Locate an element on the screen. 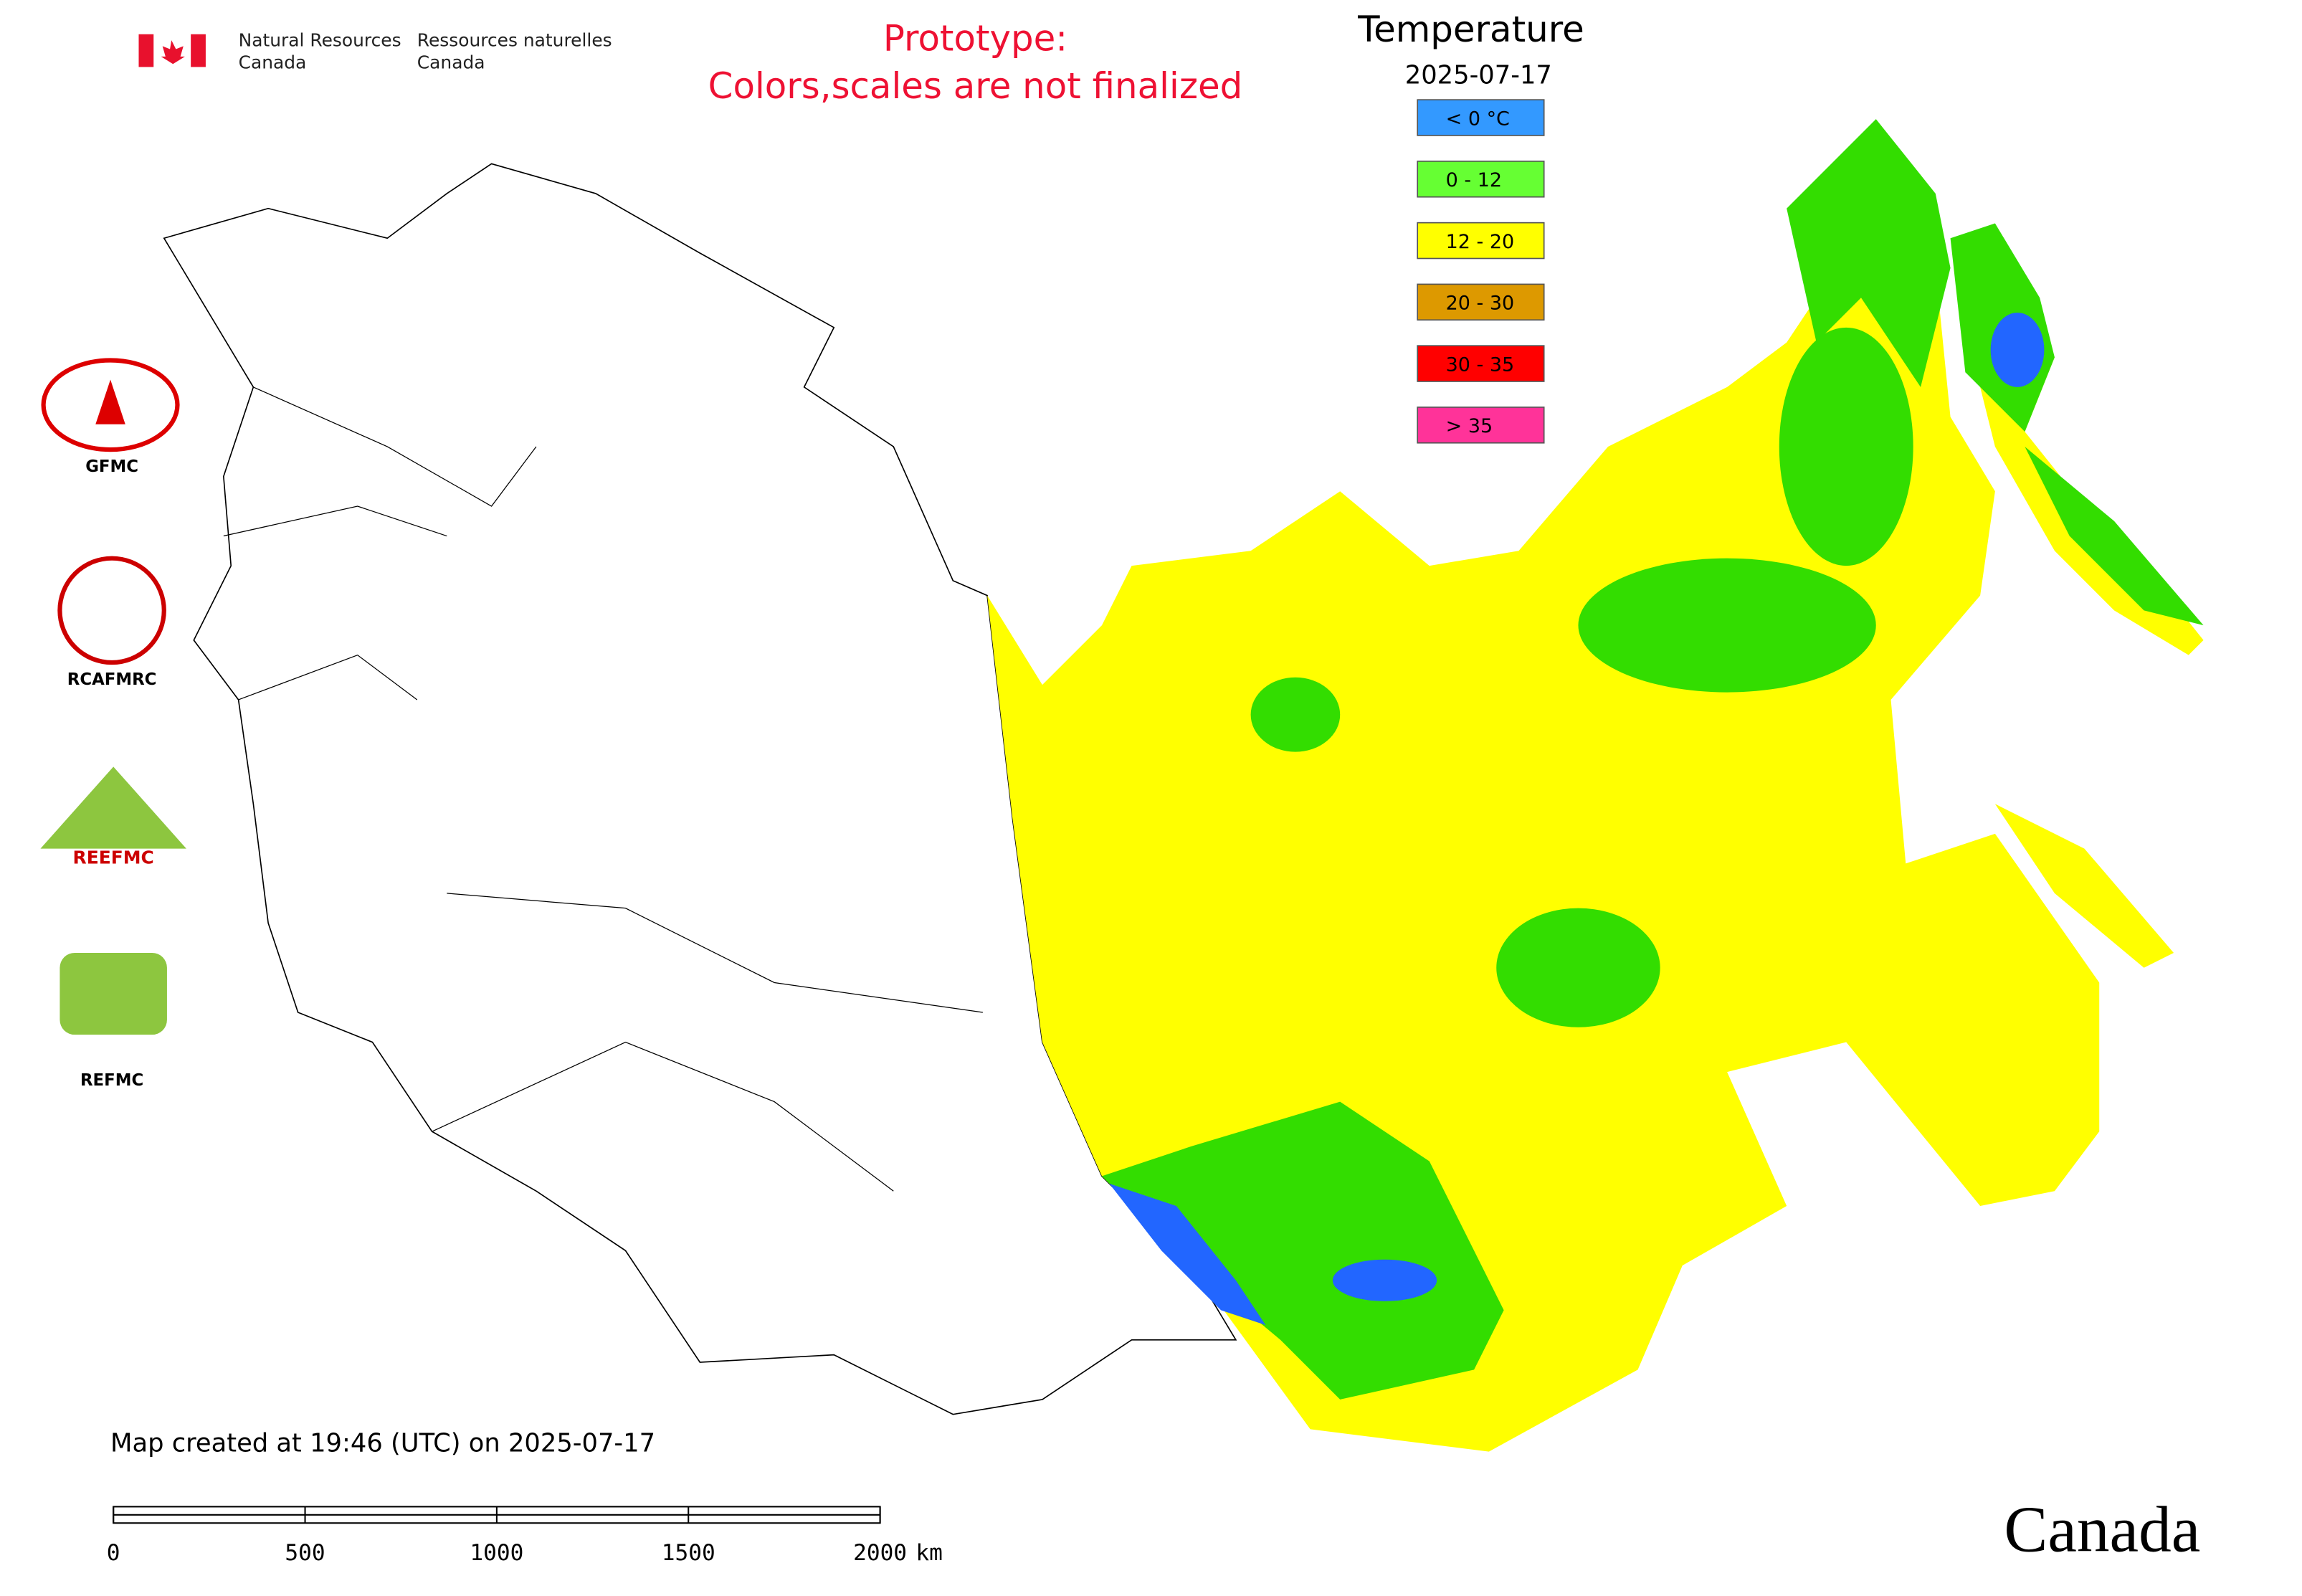 Image resolution: width=2302 pixels, height=1596 pixels. scale-label: 1500 is located at coordinates (689, 1553).